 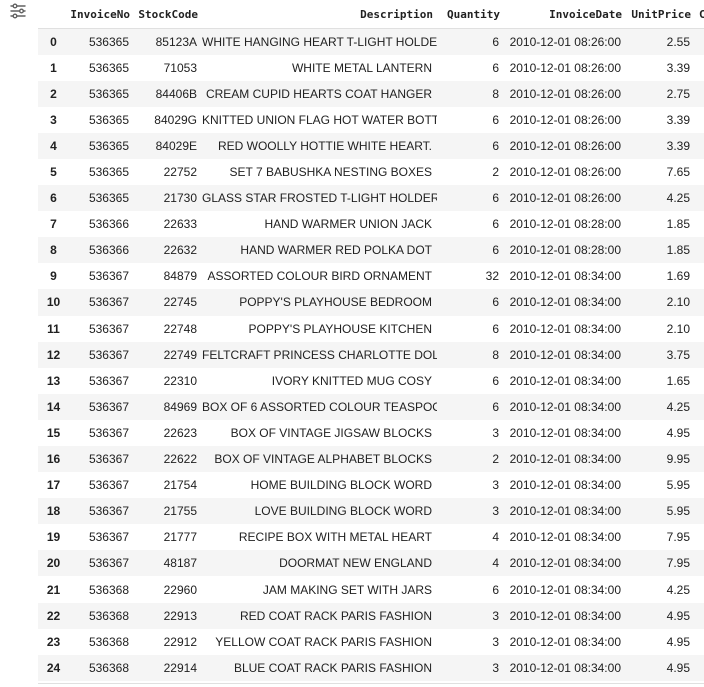 What do you see at coordinates (319, 198) in the screenshot?
I see `description-cell: GLASS STAR FROSTED T-LIGHT HOLDER` at bounding box center [319, 198].